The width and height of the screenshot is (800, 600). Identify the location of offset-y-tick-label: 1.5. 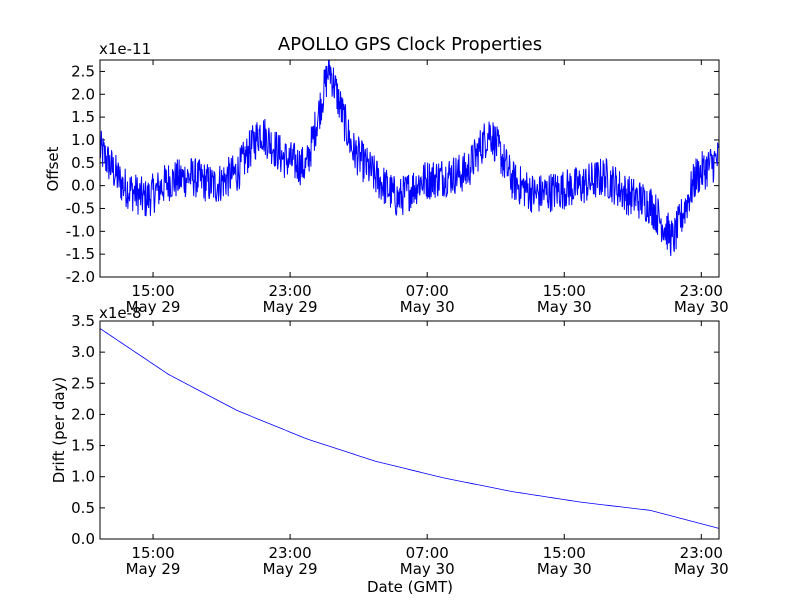
(83, 117).